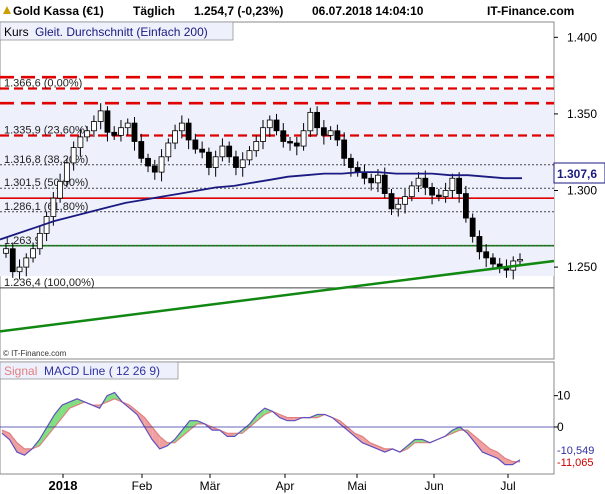 The height and width of the screenshot is (494, 605). What do you see at coordinates (261, 428) in the screenshot?
I see `macd-line` at bounding box center [261, 428].